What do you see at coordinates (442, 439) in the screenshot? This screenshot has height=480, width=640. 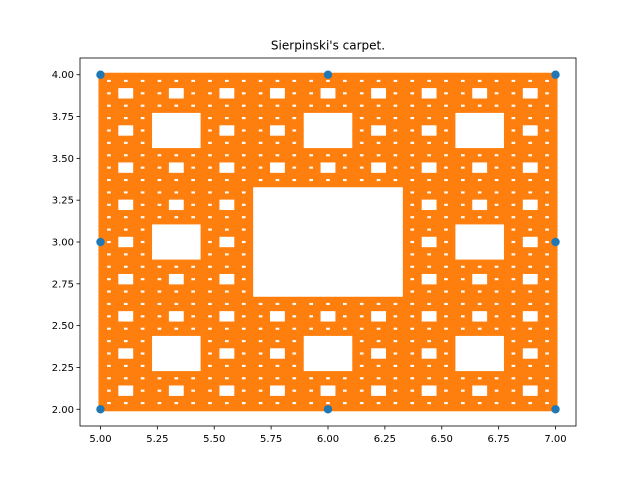 I see `x-tick-label: 6.50` at bounding box center [442, 439].